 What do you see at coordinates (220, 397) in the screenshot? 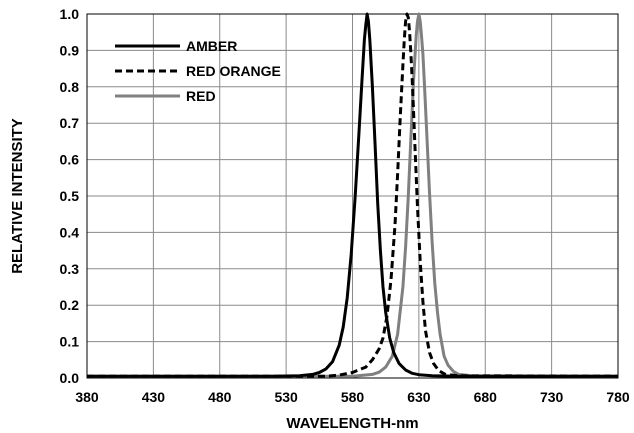
I see `x-tick-label: 480` at bounding box center [220, 397].